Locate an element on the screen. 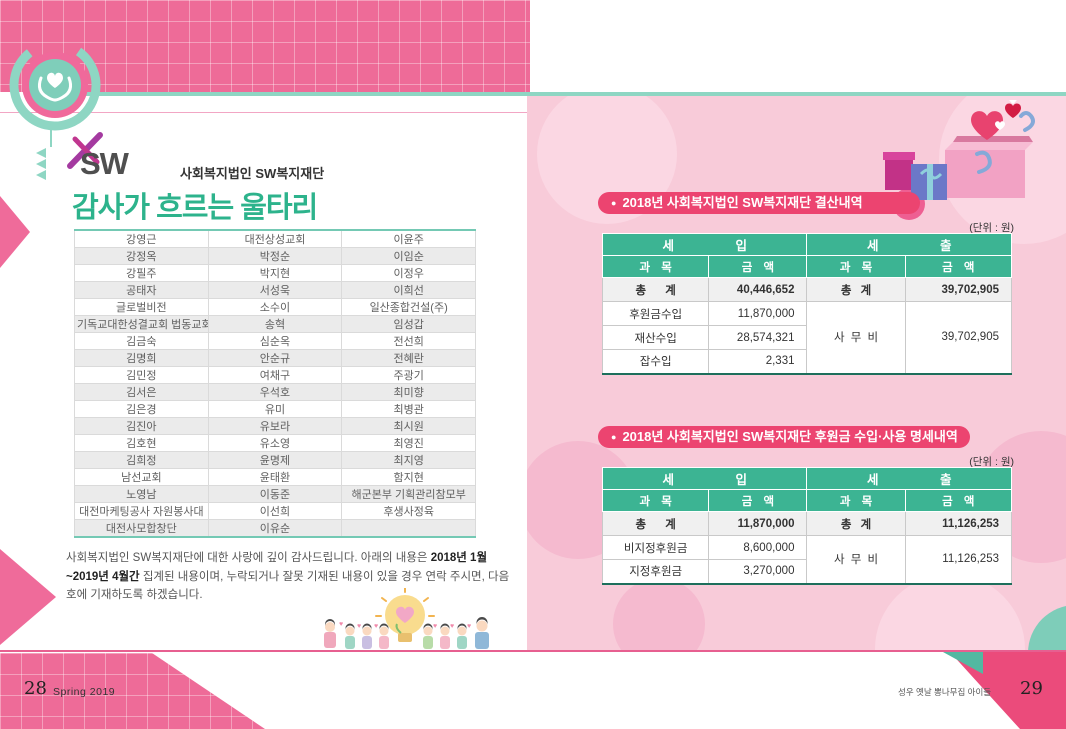 This screenshot has width=1066, height=729. total-amount: 11,126,253 is located at coordinates (958, 523).